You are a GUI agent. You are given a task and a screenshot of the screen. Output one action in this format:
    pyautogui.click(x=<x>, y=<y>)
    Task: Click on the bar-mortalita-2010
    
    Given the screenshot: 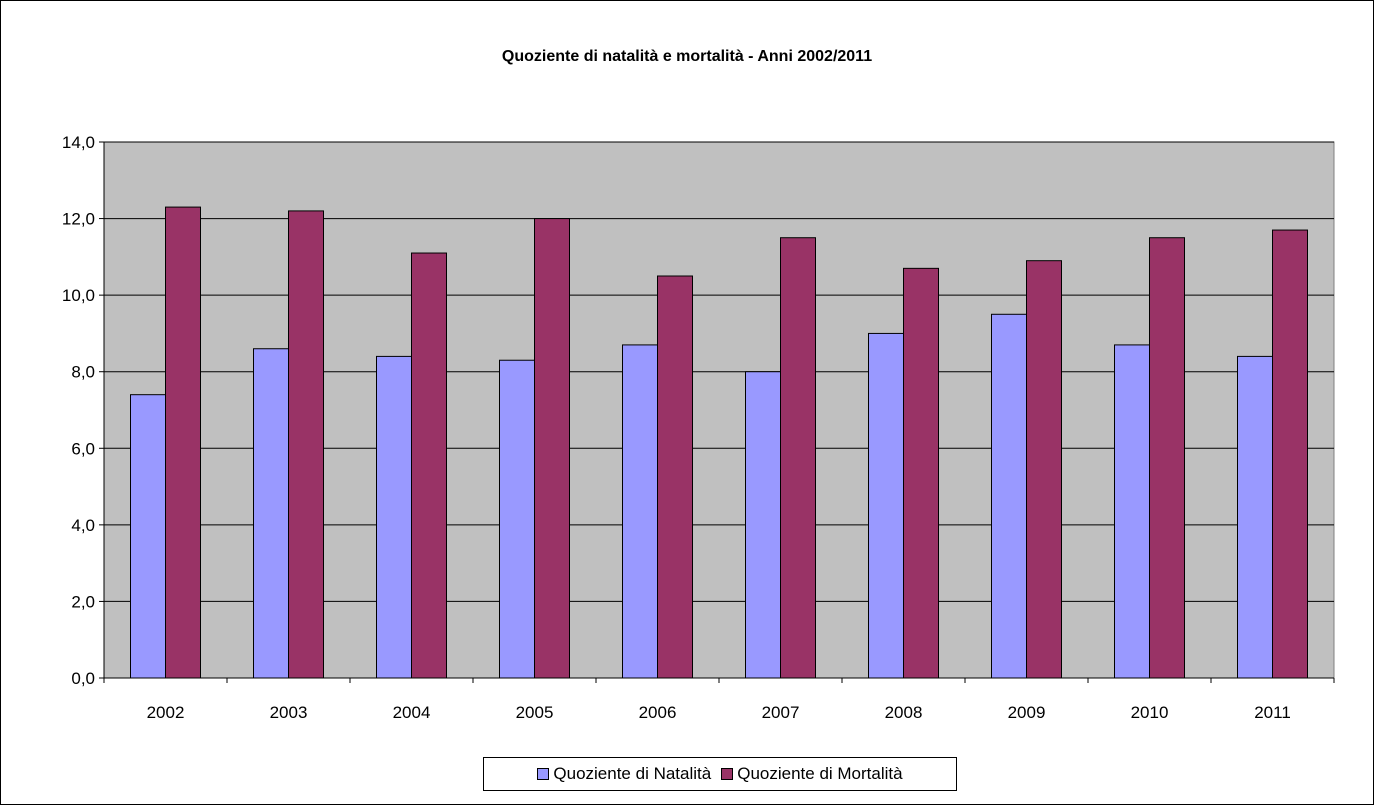 What is the action you would take?
    pyautogui.click(x=1167, y=458)
    